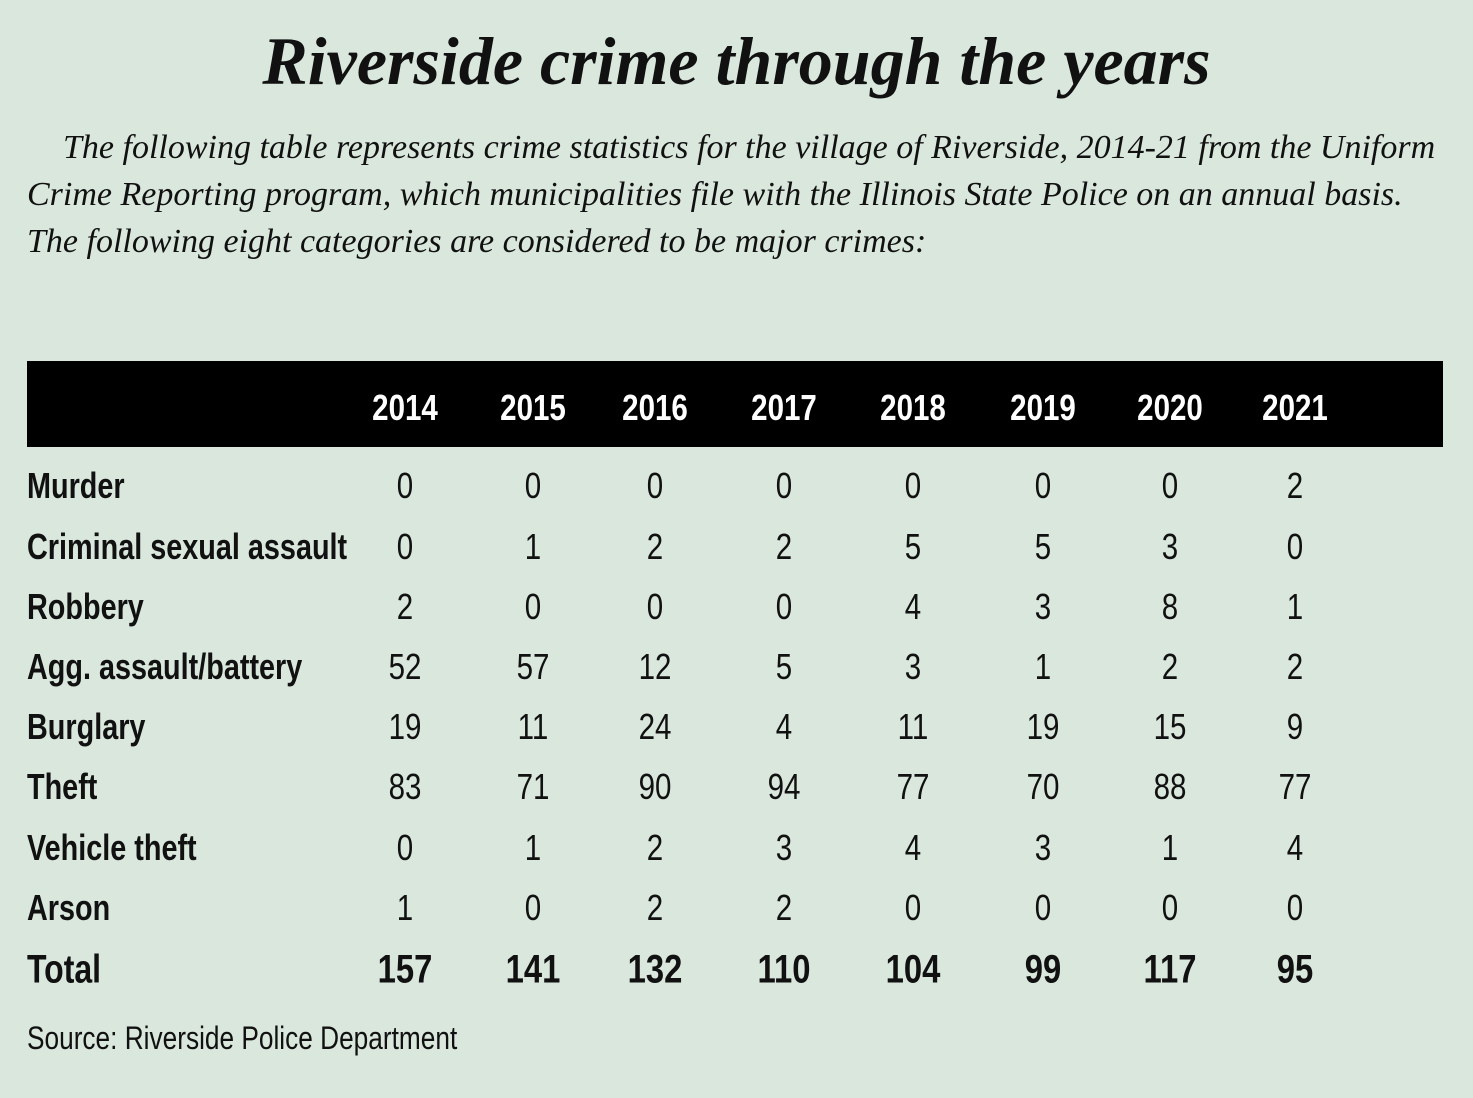 The height and width of the screenshot is (1098, 1473). Describe the element at coordinates (655, 726) in the screenshot. I see `cell: 24` at that location.